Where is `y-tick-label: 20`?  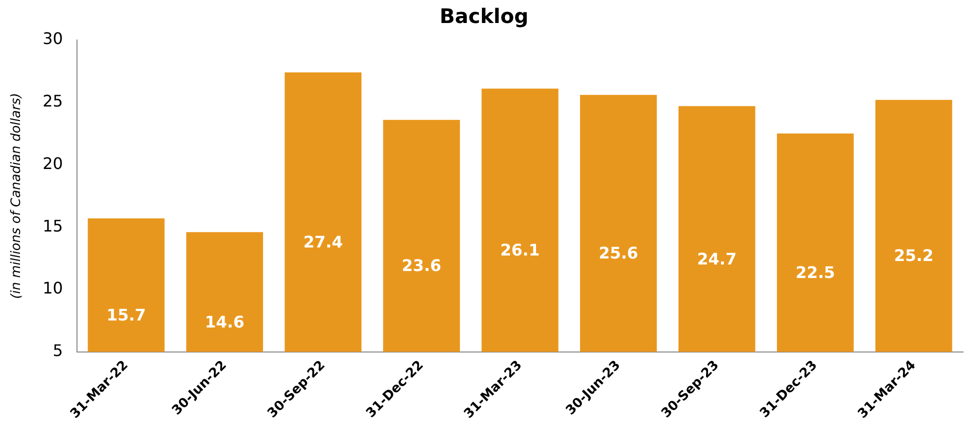 y-tick-label: 20 is located at coordinates (52, 163).